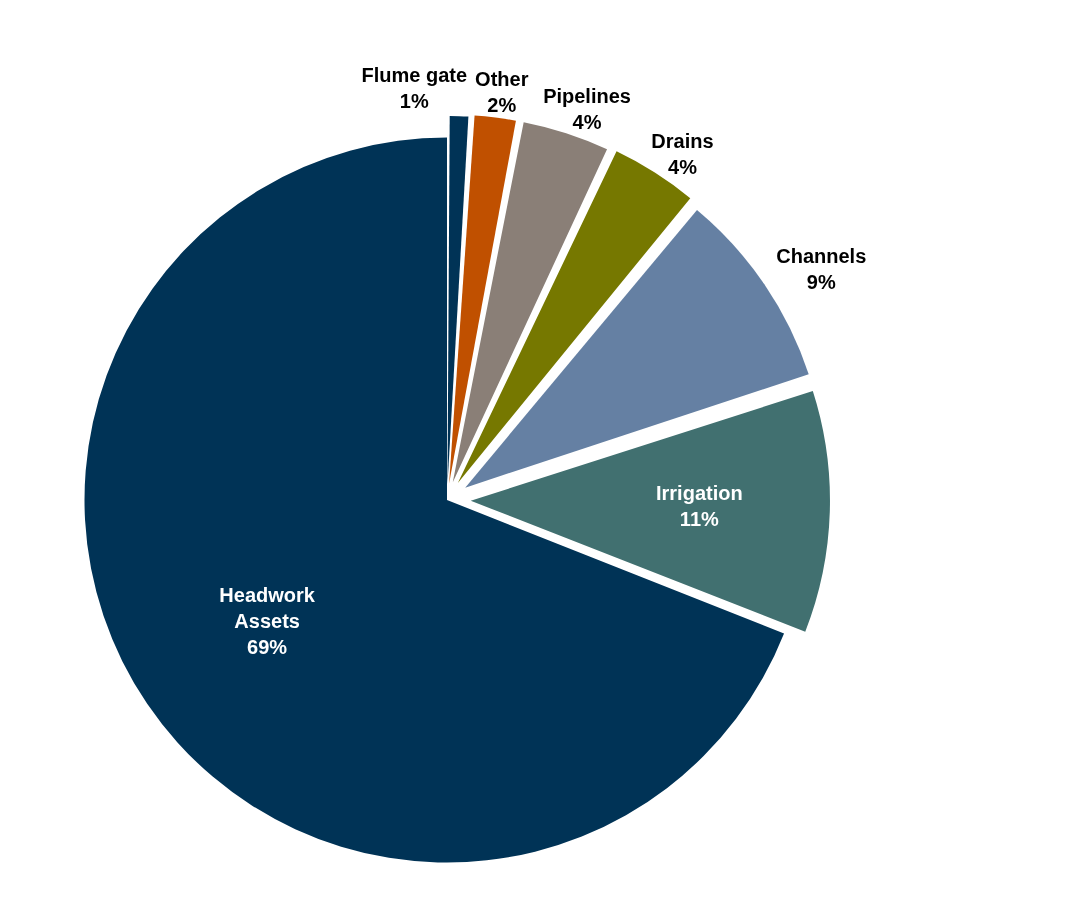  What do you see at coordinates (414, 74) in the screenshot?
I see `slice-label: Flume gate` at bounding box center [414, 74].